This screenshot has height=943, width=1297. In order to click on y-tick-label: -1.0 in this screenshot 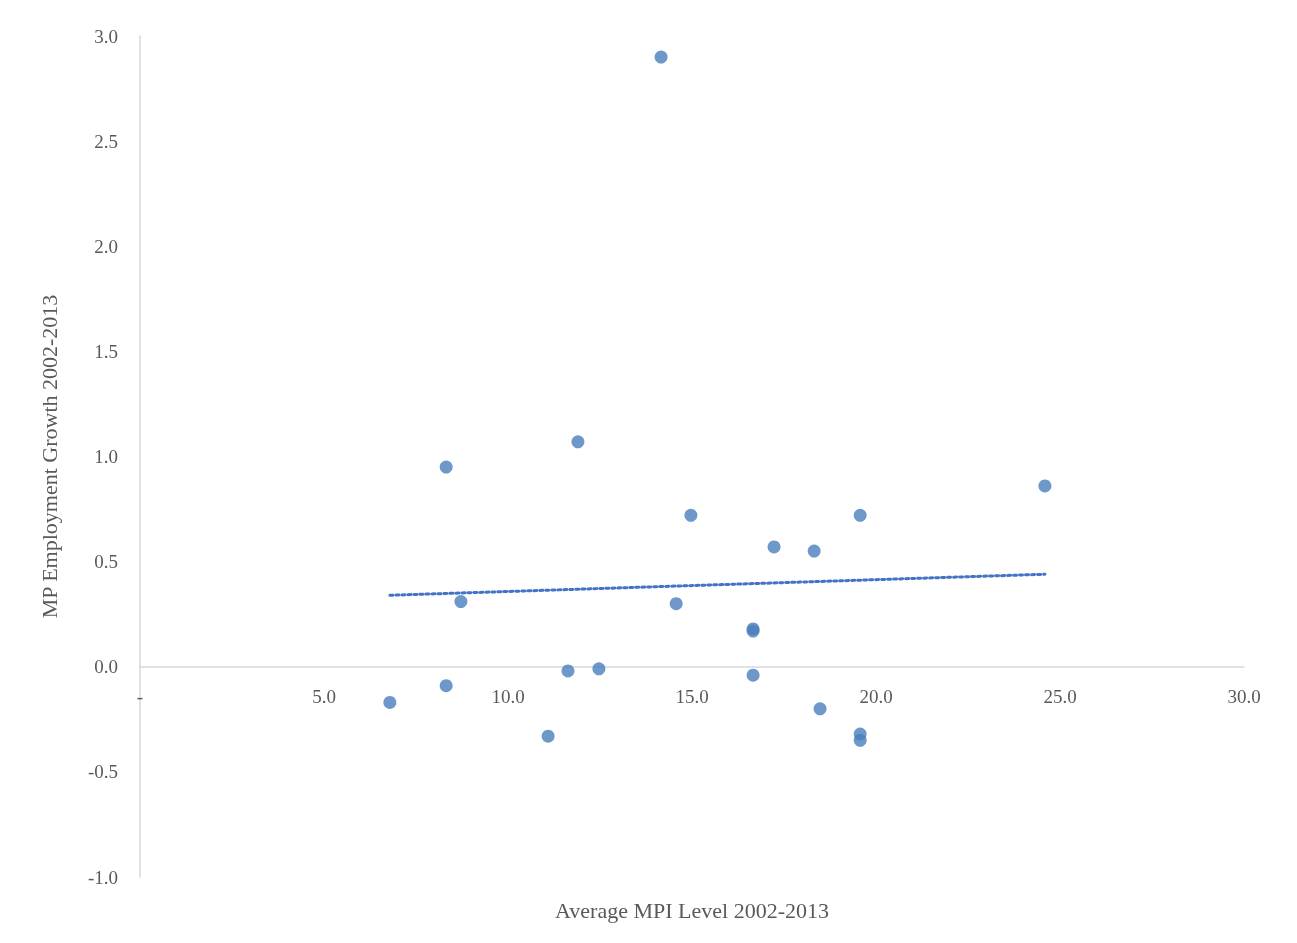, I will do `click(102, 877)`.